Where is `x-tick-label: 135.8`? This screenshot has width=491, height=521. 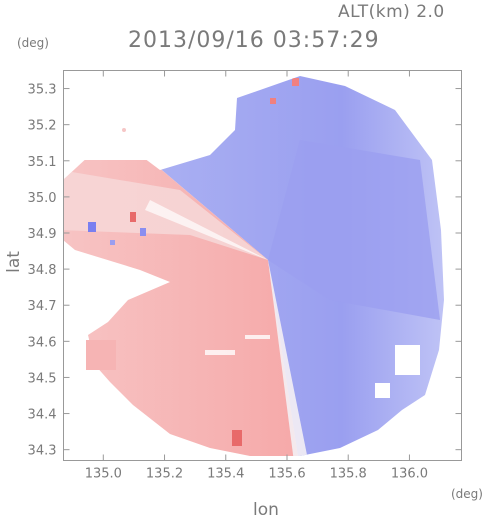 x-tick-label: 135.8 is located at coordinates (348, 474).